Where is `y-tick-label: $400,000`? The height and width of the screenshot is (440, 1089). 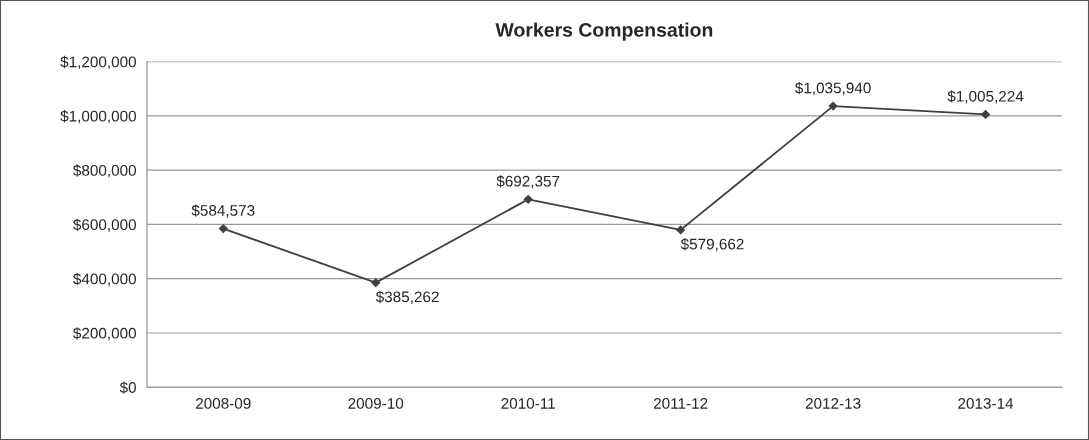
y-tick-label: $400,000 is located at coordinates (105, 279).